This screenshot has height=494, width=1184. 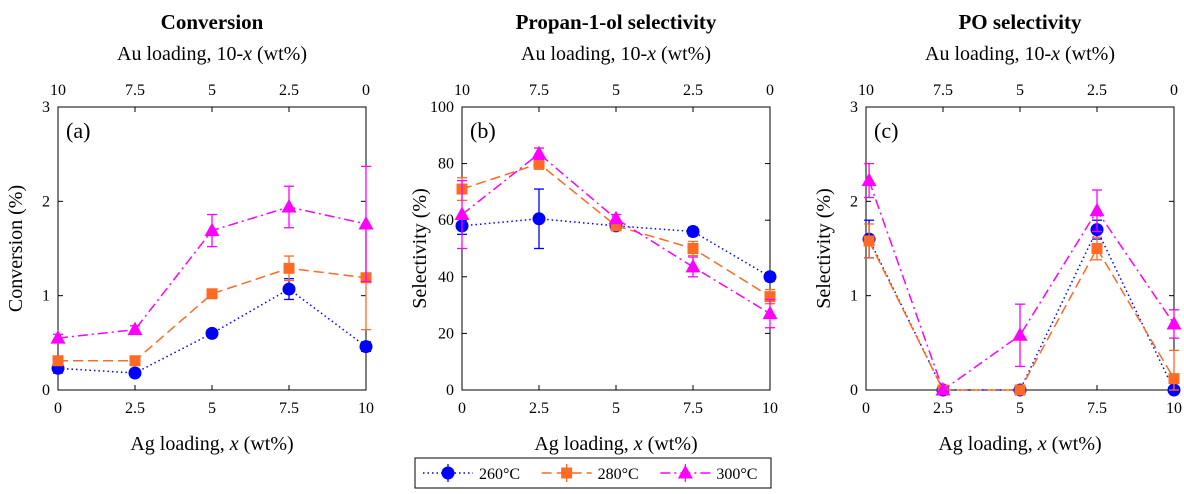 I want to click on y-tick-label: 3, so click(x=46, y=107).